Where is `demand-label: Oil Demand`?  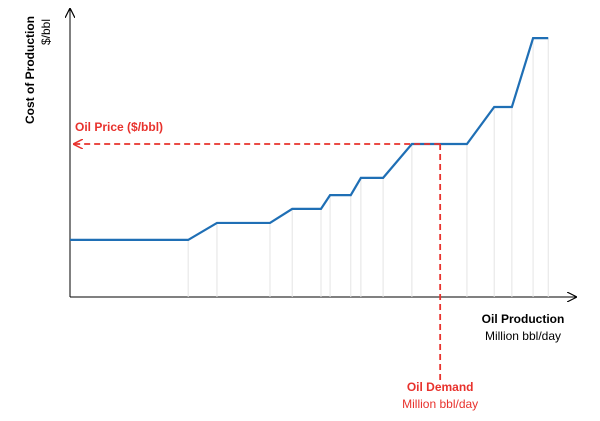 demand-label: Oil Demand is located at coordinates (440, 387).